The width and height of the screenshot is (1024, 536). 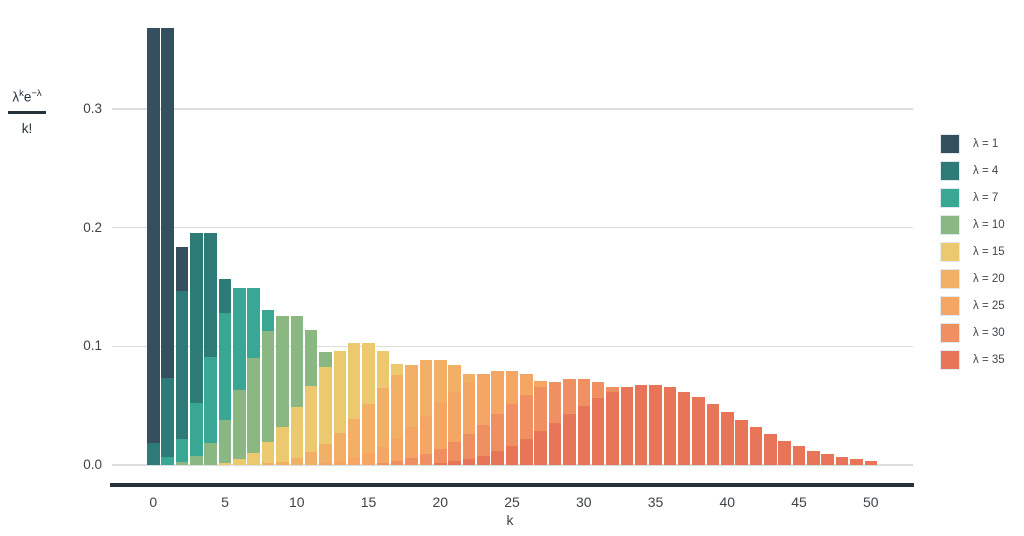 I want to click on x-tick-label: 35, so click(x=655, y=502).